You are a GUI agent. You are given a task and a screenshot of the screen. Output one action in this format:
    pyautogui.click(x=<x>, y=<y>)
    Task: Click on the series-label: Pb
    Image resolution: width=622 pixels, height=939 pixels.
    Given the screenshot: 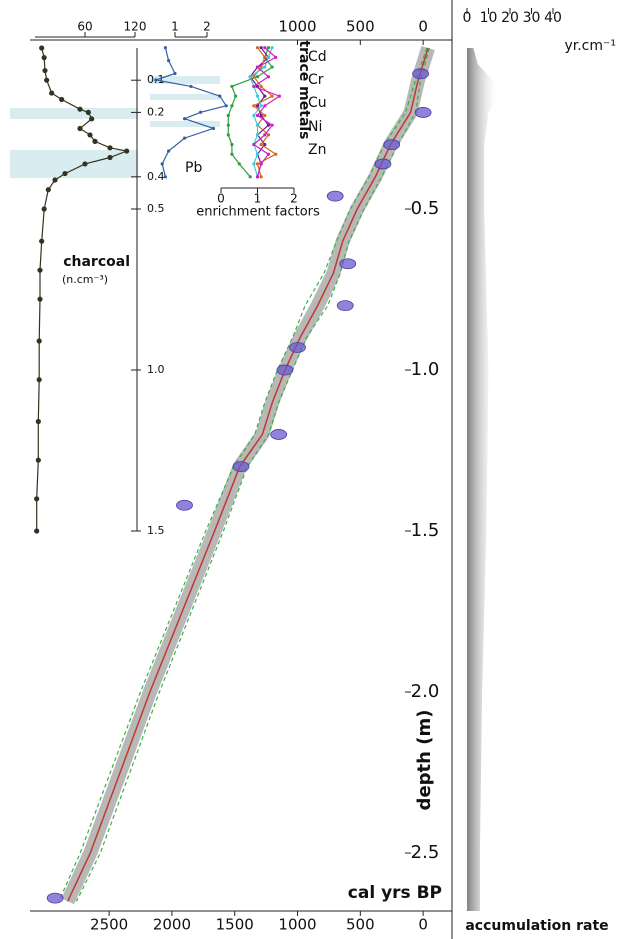 What is the action you would take?
    pyautogui.click(x=193, y=168)
    